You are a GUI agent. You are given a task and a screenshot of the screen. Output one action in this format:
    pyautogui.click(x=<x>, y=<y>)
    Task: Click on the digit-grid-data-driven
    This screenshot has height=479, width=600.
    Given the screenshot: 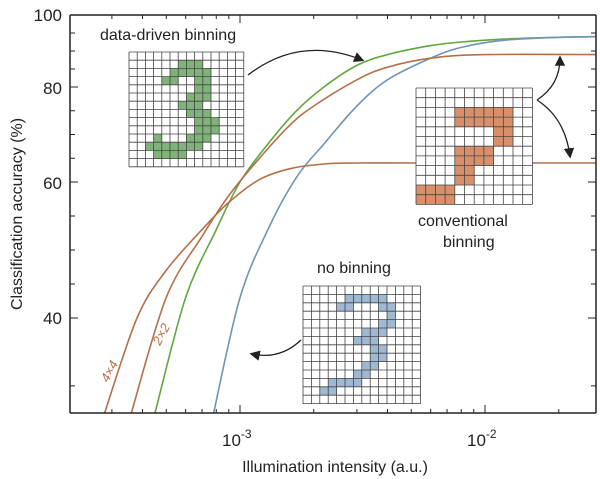 What is the action you would take?
    pyautogui.click(x=186, y=109)
    